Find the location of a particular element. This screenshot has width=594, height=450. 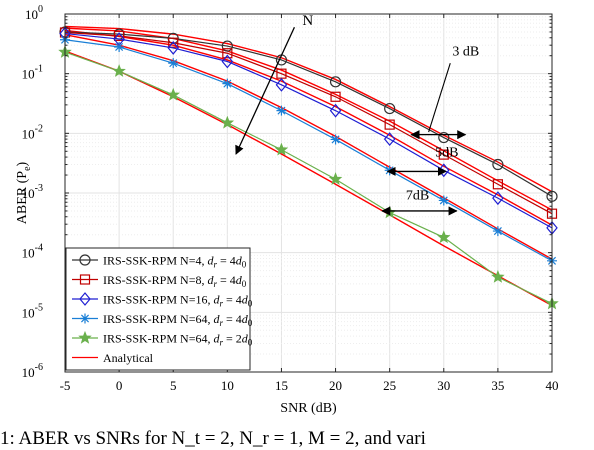

legend-label: IRS-SSK-RPM N=16, dr = 4d0 is located at coordinates (178, 301).